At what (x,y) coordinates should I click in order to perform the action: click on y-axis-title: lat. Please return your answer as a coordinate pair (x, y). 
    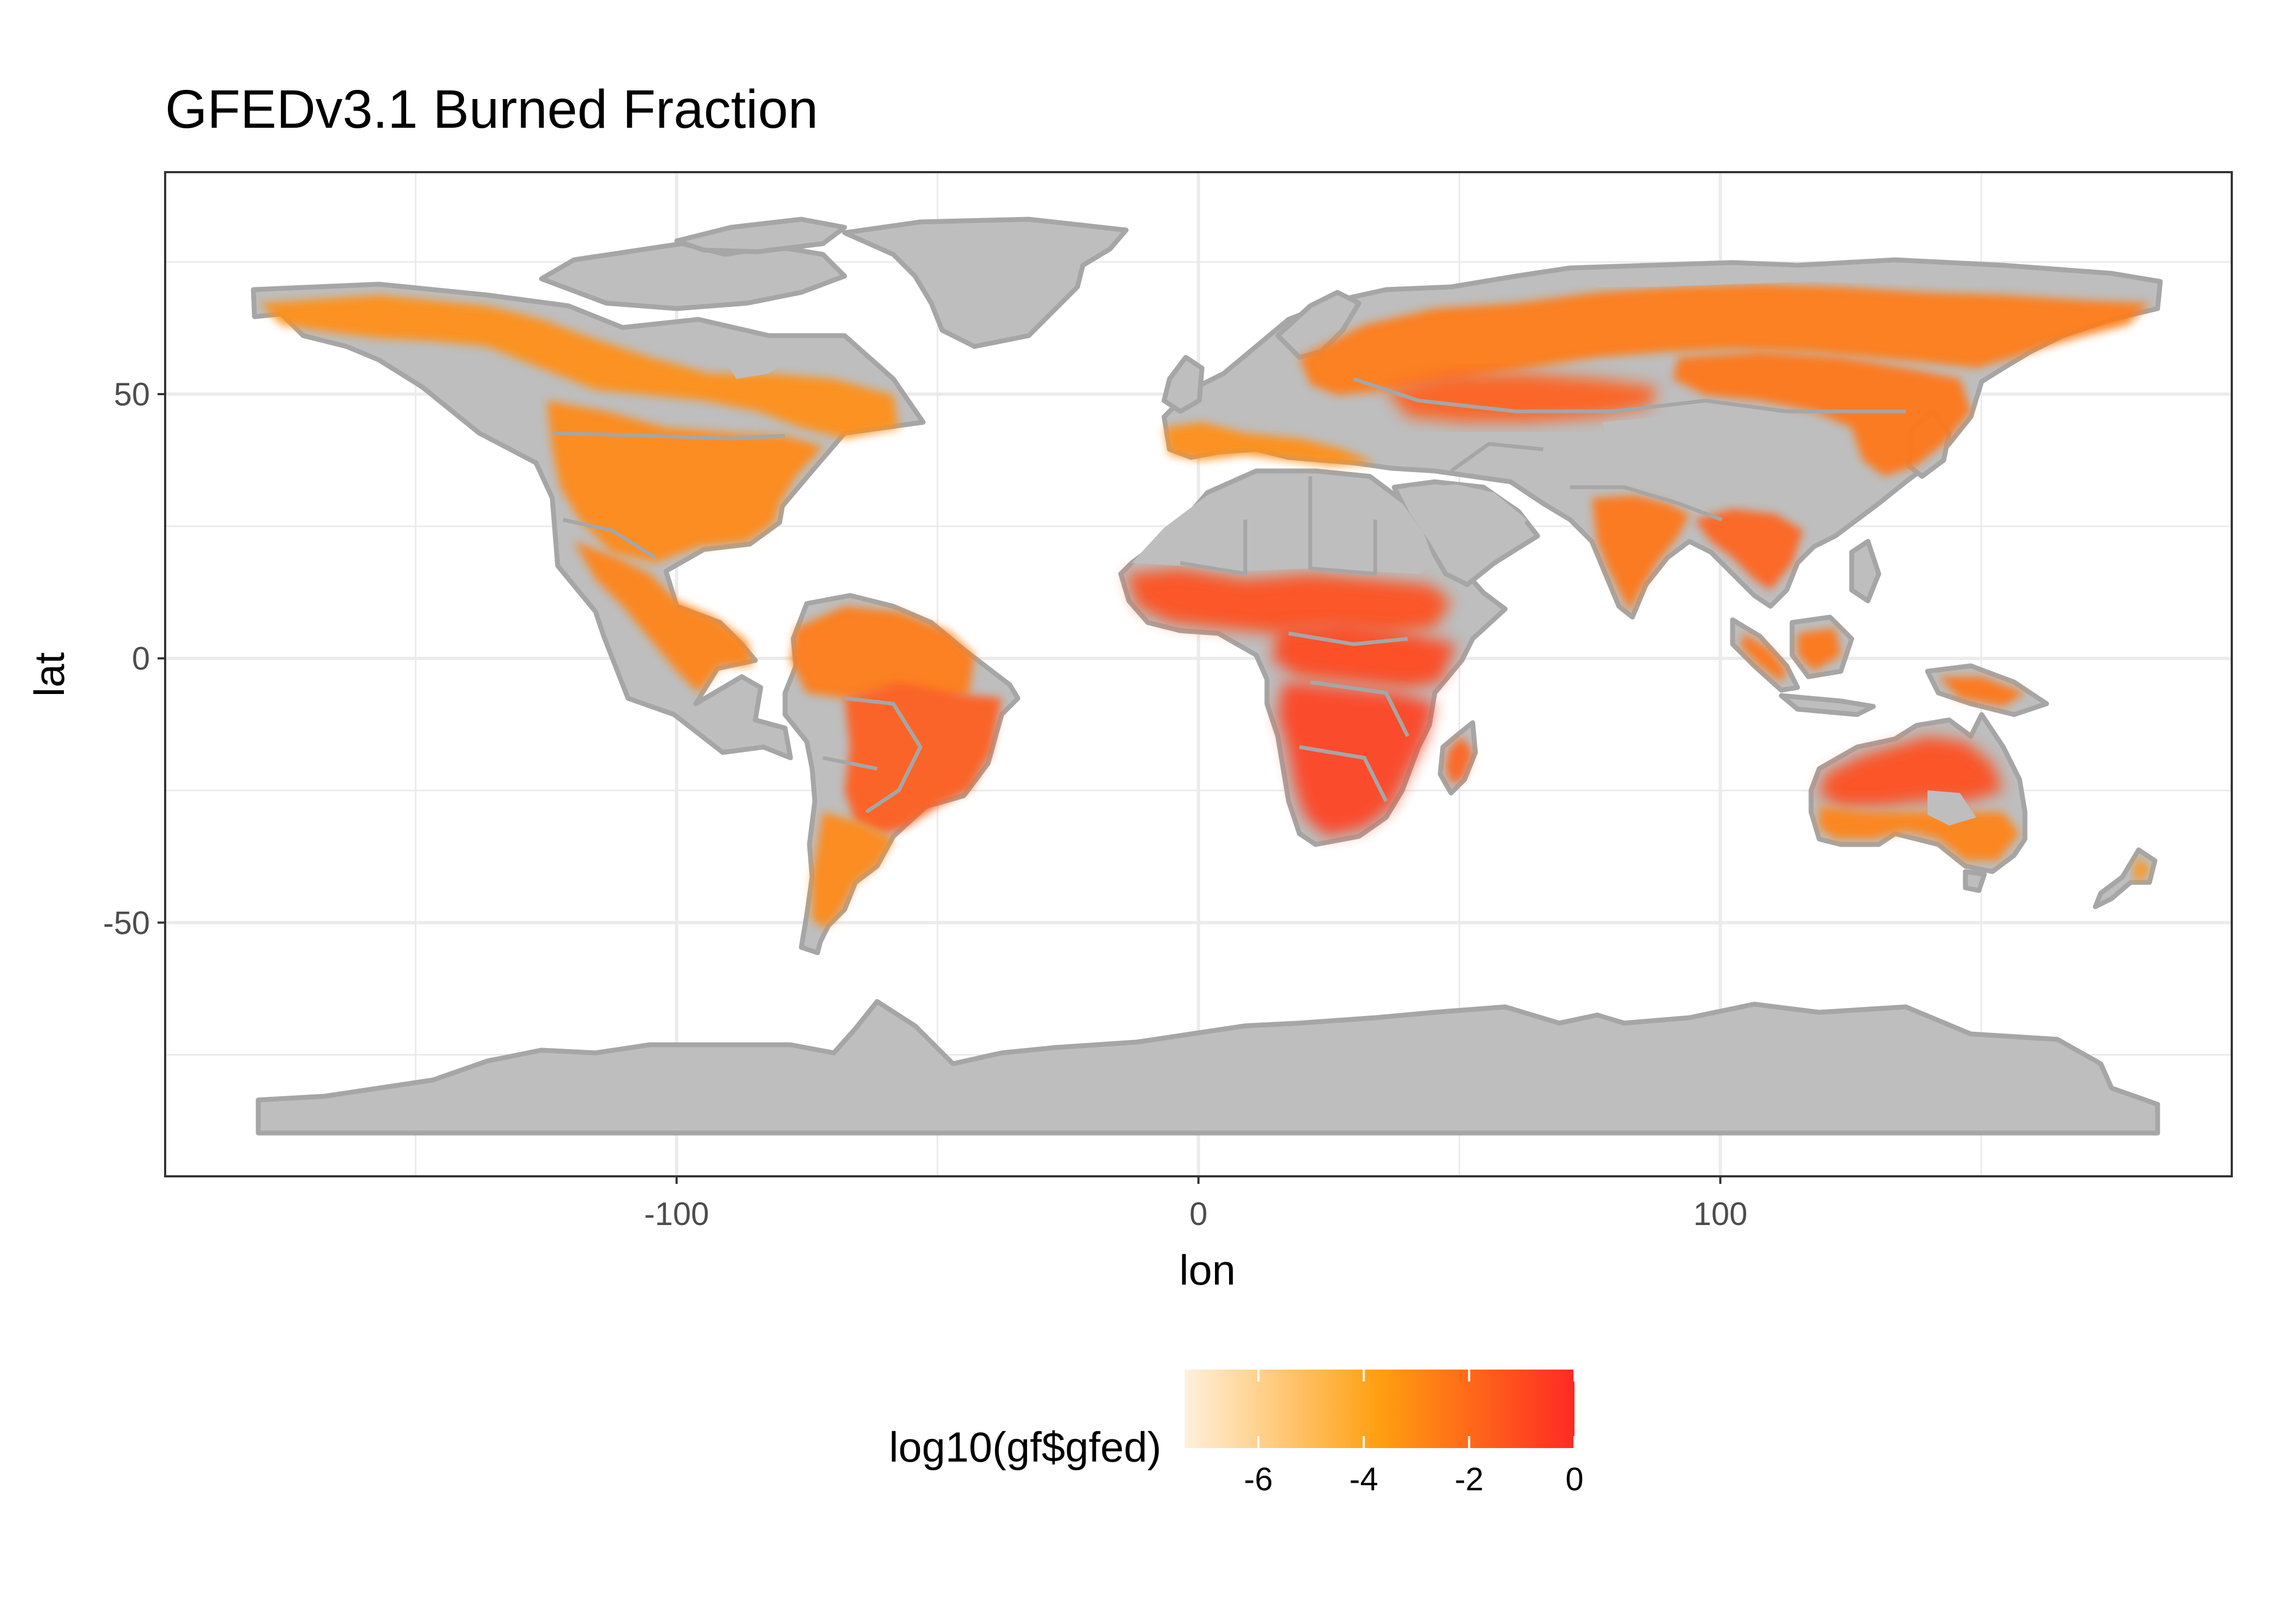
    Looking at the image, I should click on (49, 675).